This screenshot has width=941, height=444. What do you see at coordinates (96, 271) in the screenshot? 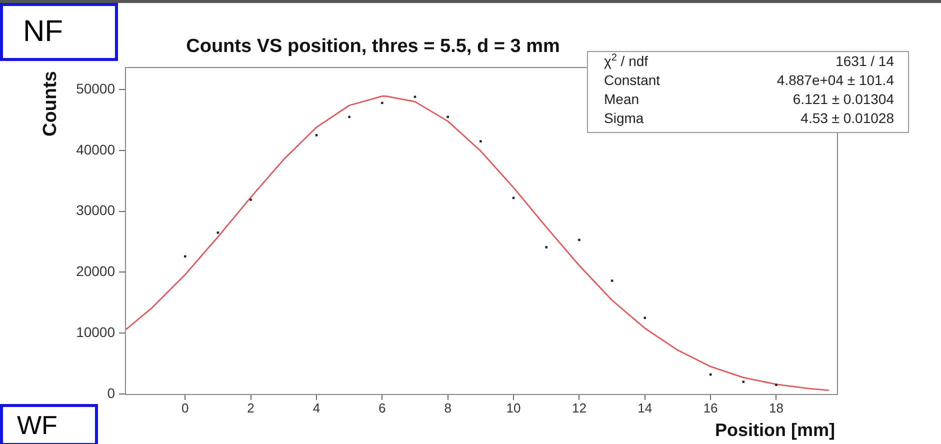
I see `y-tick-label: 20000` at bounding box center [96, 271].